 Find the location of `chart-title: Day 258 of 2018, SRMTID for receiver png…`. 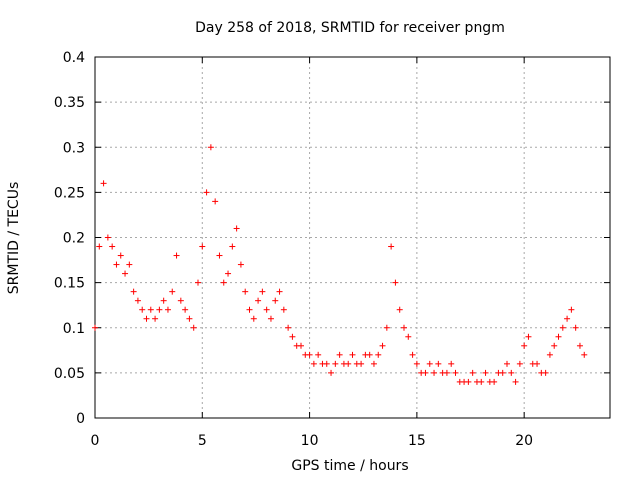

chart-title: Day 258 of 2018, SRMTID for receiver png… is located at coordinates (350, 28).